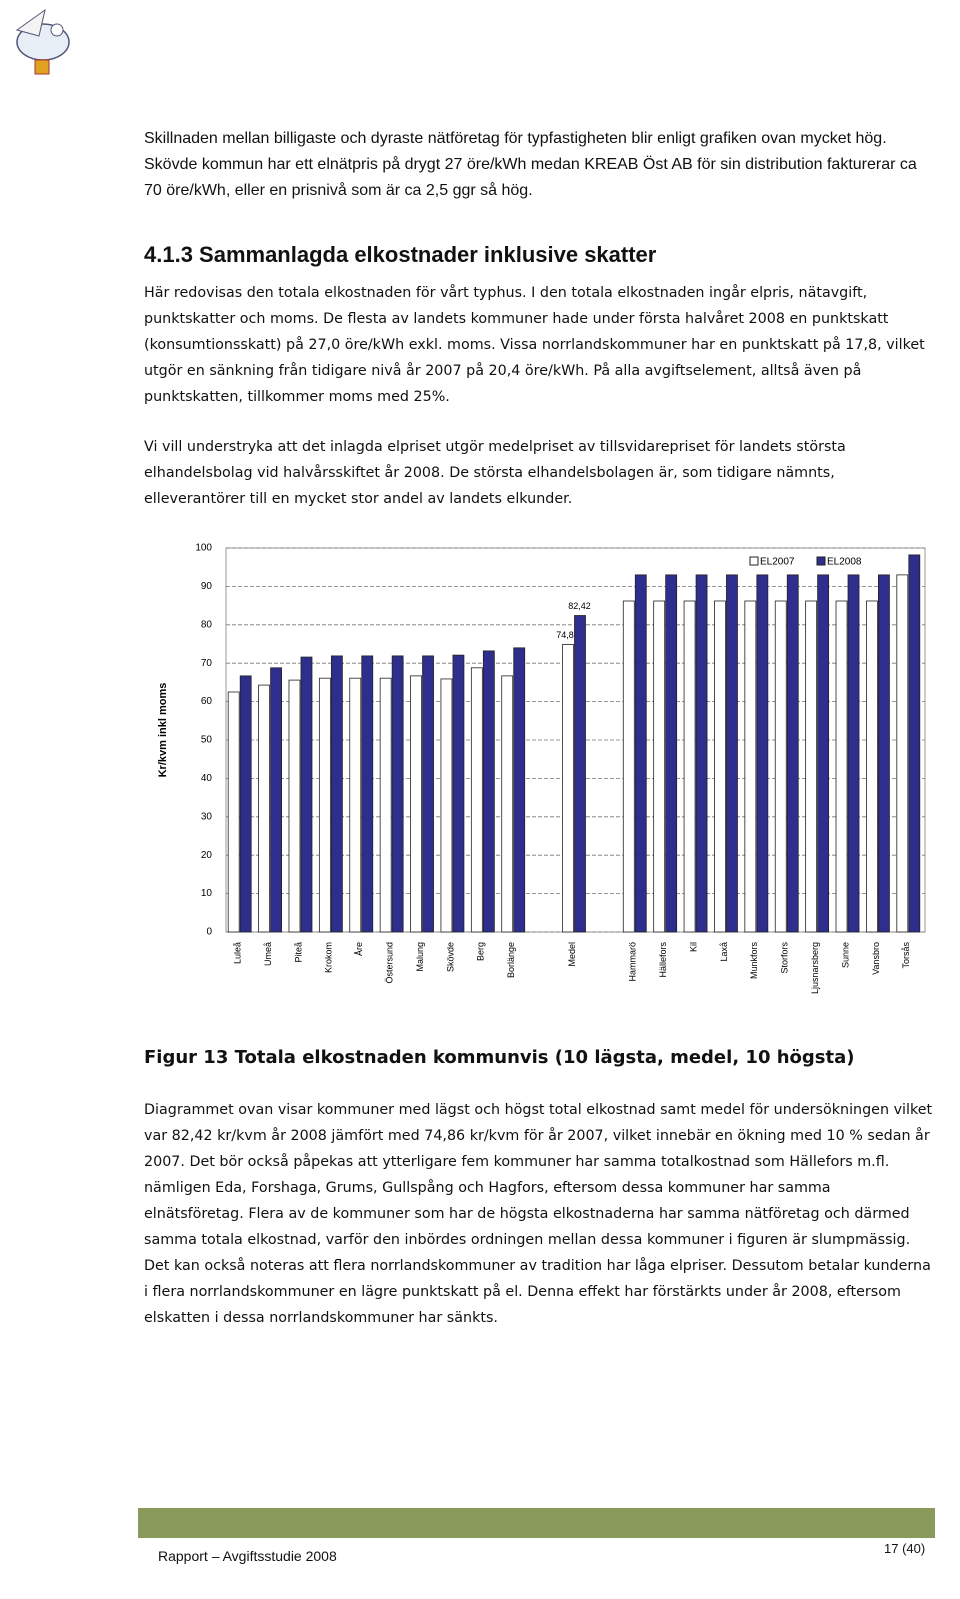  What do you see at coordinates (693, 947) in the screenshot?
I see `x-tick-label: Kil` at bounding box center [693, 947].